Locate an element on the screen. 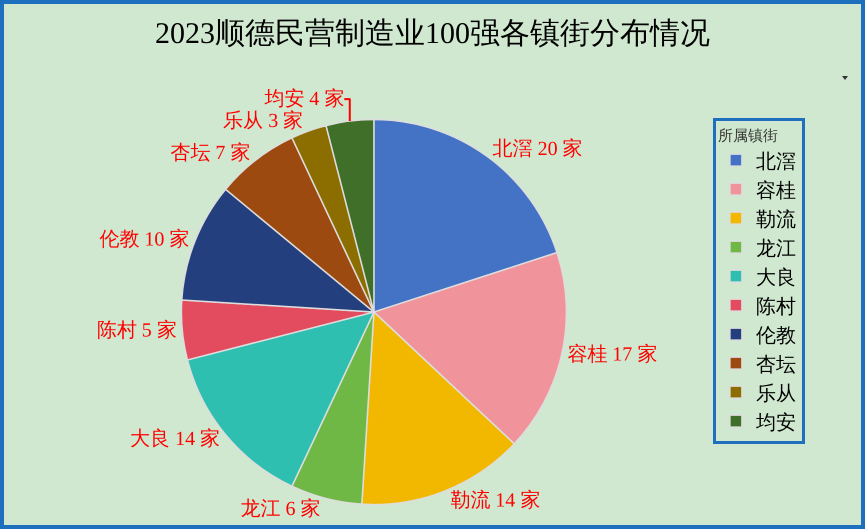 Image resolution: width=865 pixels, height=529 pixels. legend-title: 所属镇街 is located at coordinates (748, 135).